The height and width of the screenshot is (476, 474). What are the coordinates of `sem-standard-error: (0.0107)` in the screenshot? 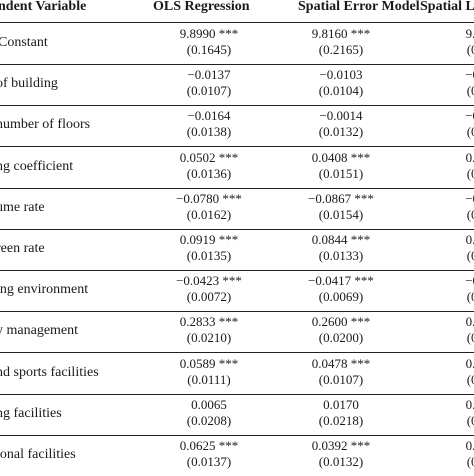 It's located at (341, 379).